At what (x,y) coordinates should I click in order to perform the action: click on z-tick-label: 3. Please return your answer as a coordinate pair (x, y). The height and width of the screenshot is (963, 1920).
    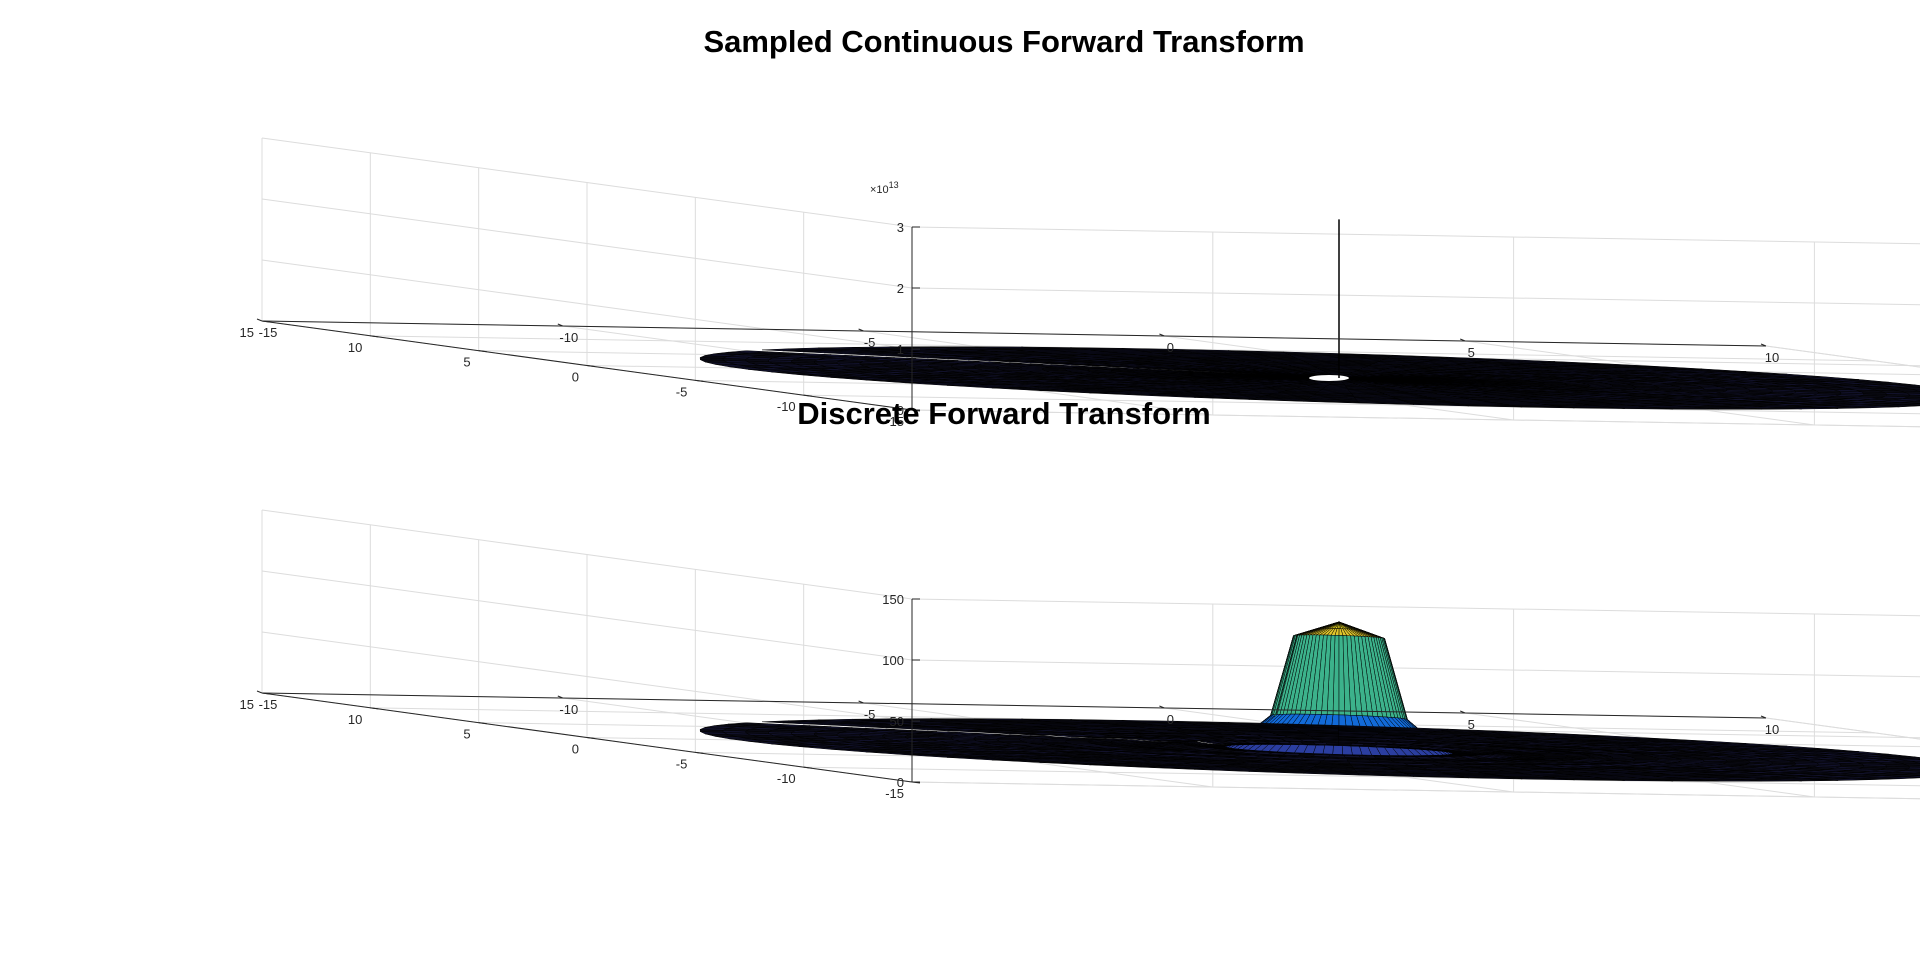
    Looking at the image, I should click on (900, 227).